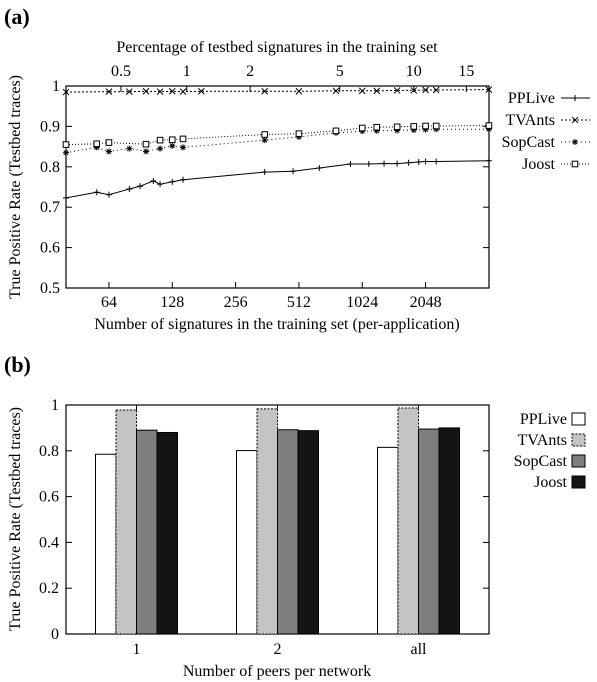  Describe the element at coordinates (109, 302) in the screenshot. I see `x-tick-label: 64` at that location.